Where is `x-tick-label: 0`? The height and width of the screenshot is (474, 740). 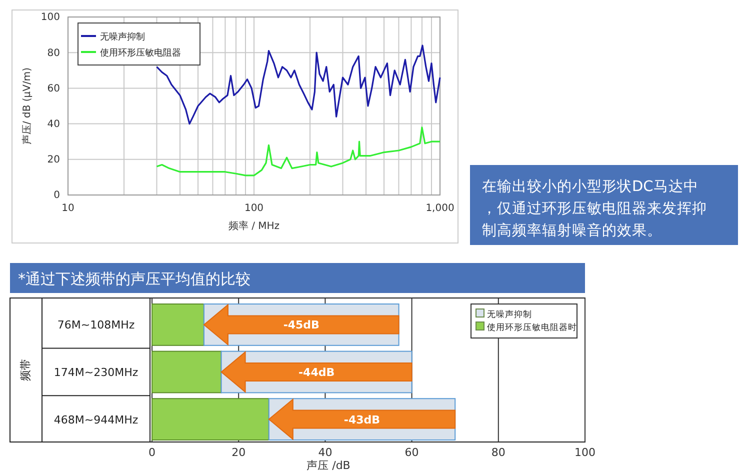 x-tick-label: 0 is located at coordinates (152, 452).